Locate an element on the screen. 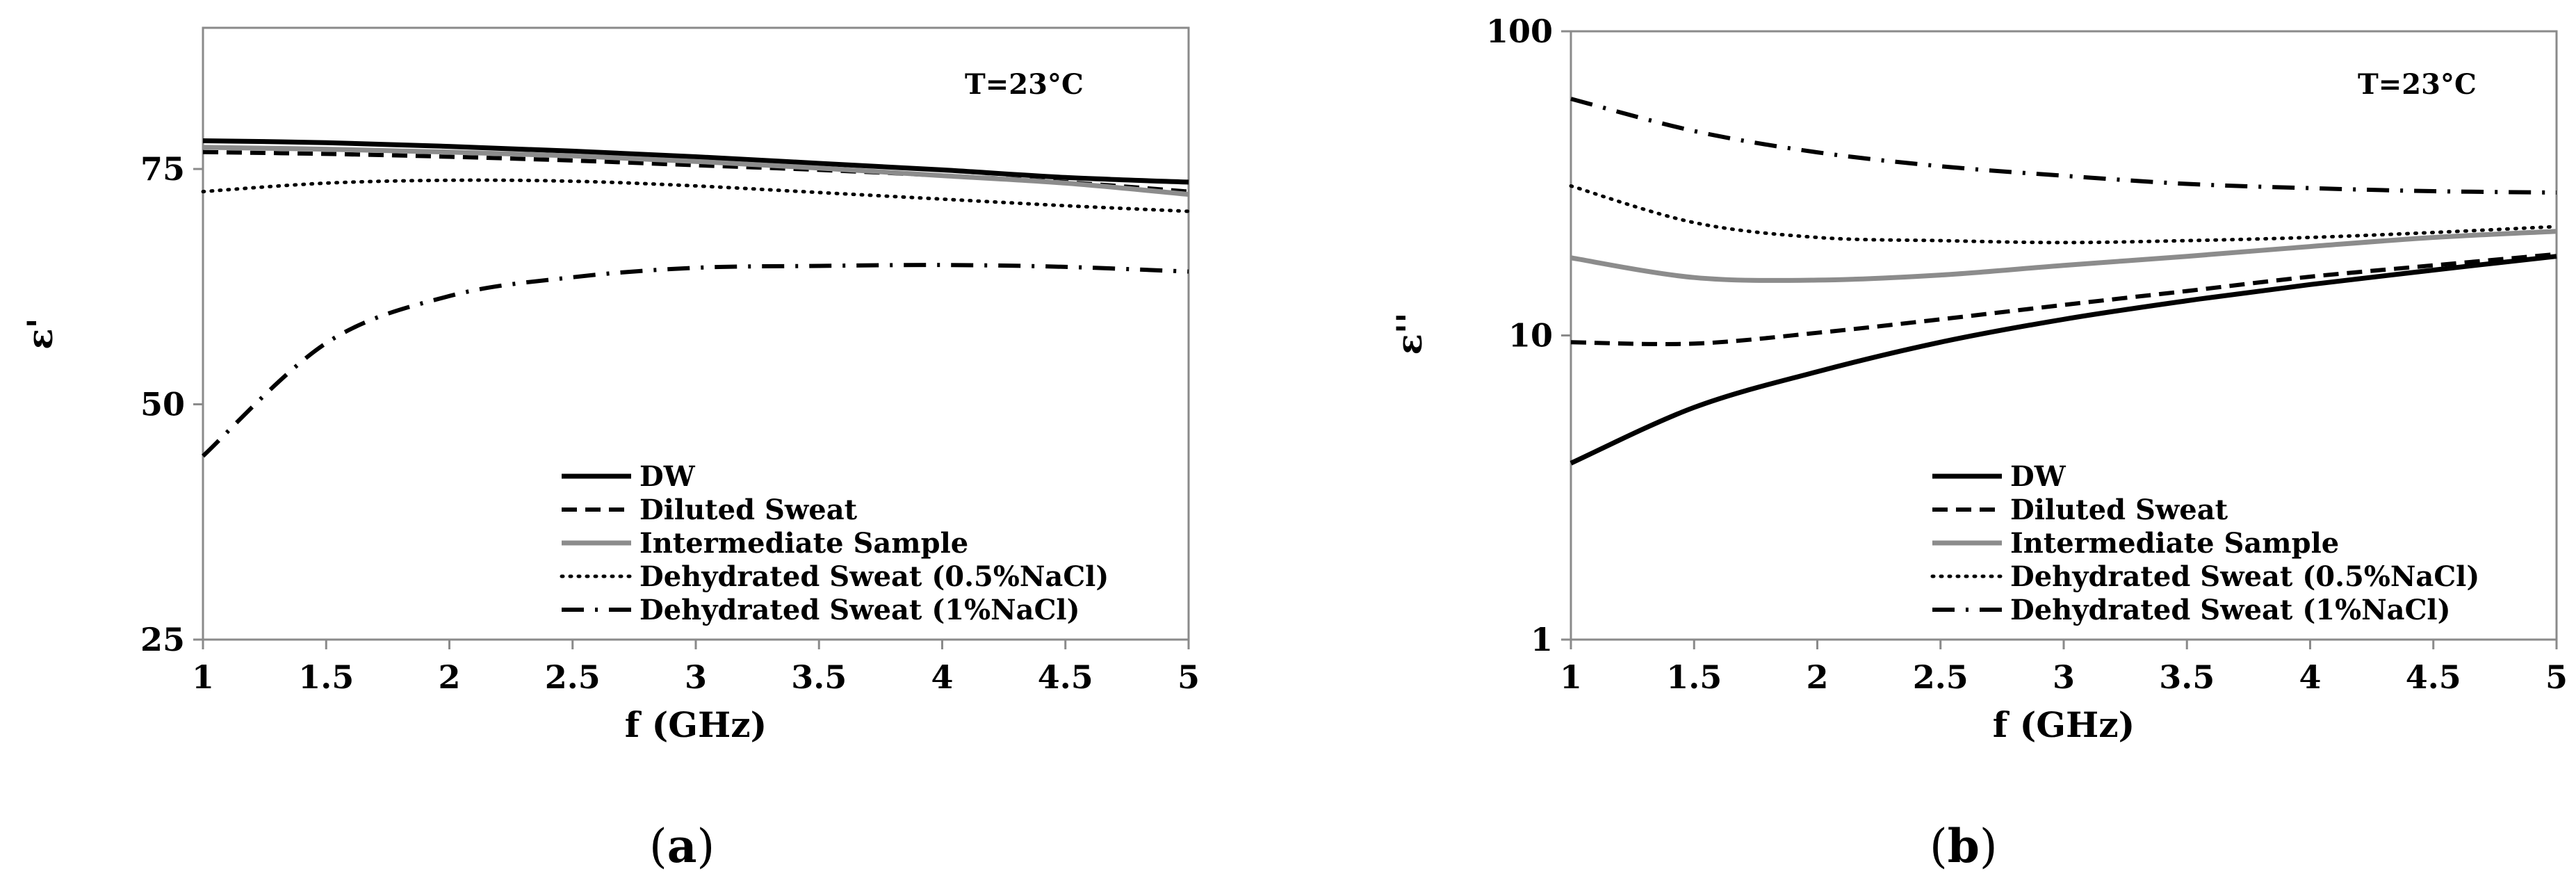 This screenshot has width=2576, height=885. panel-b-y-tick-label: 10 is located at coordinates (1531, 336).